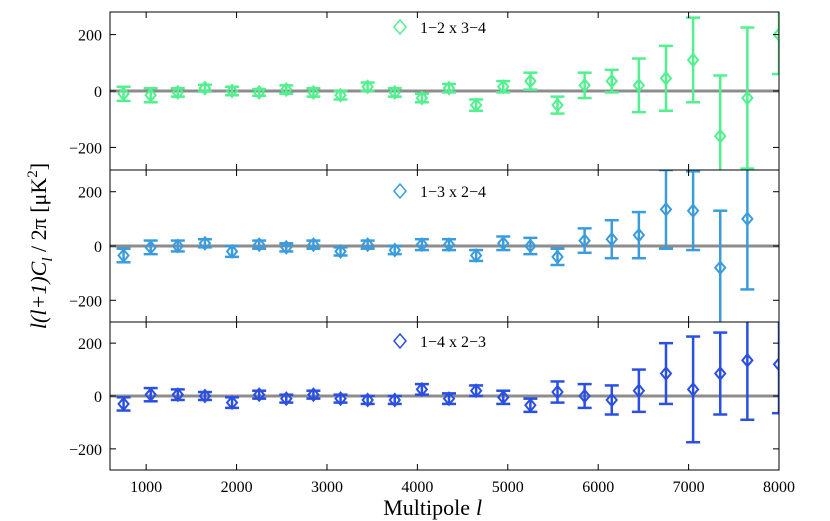 This screenshot has width=830, height=521. What do you see at coordinates (426, 507) in the screenshot?
I see `x-axis-title: Multipole` at bounding box center [426, 507].